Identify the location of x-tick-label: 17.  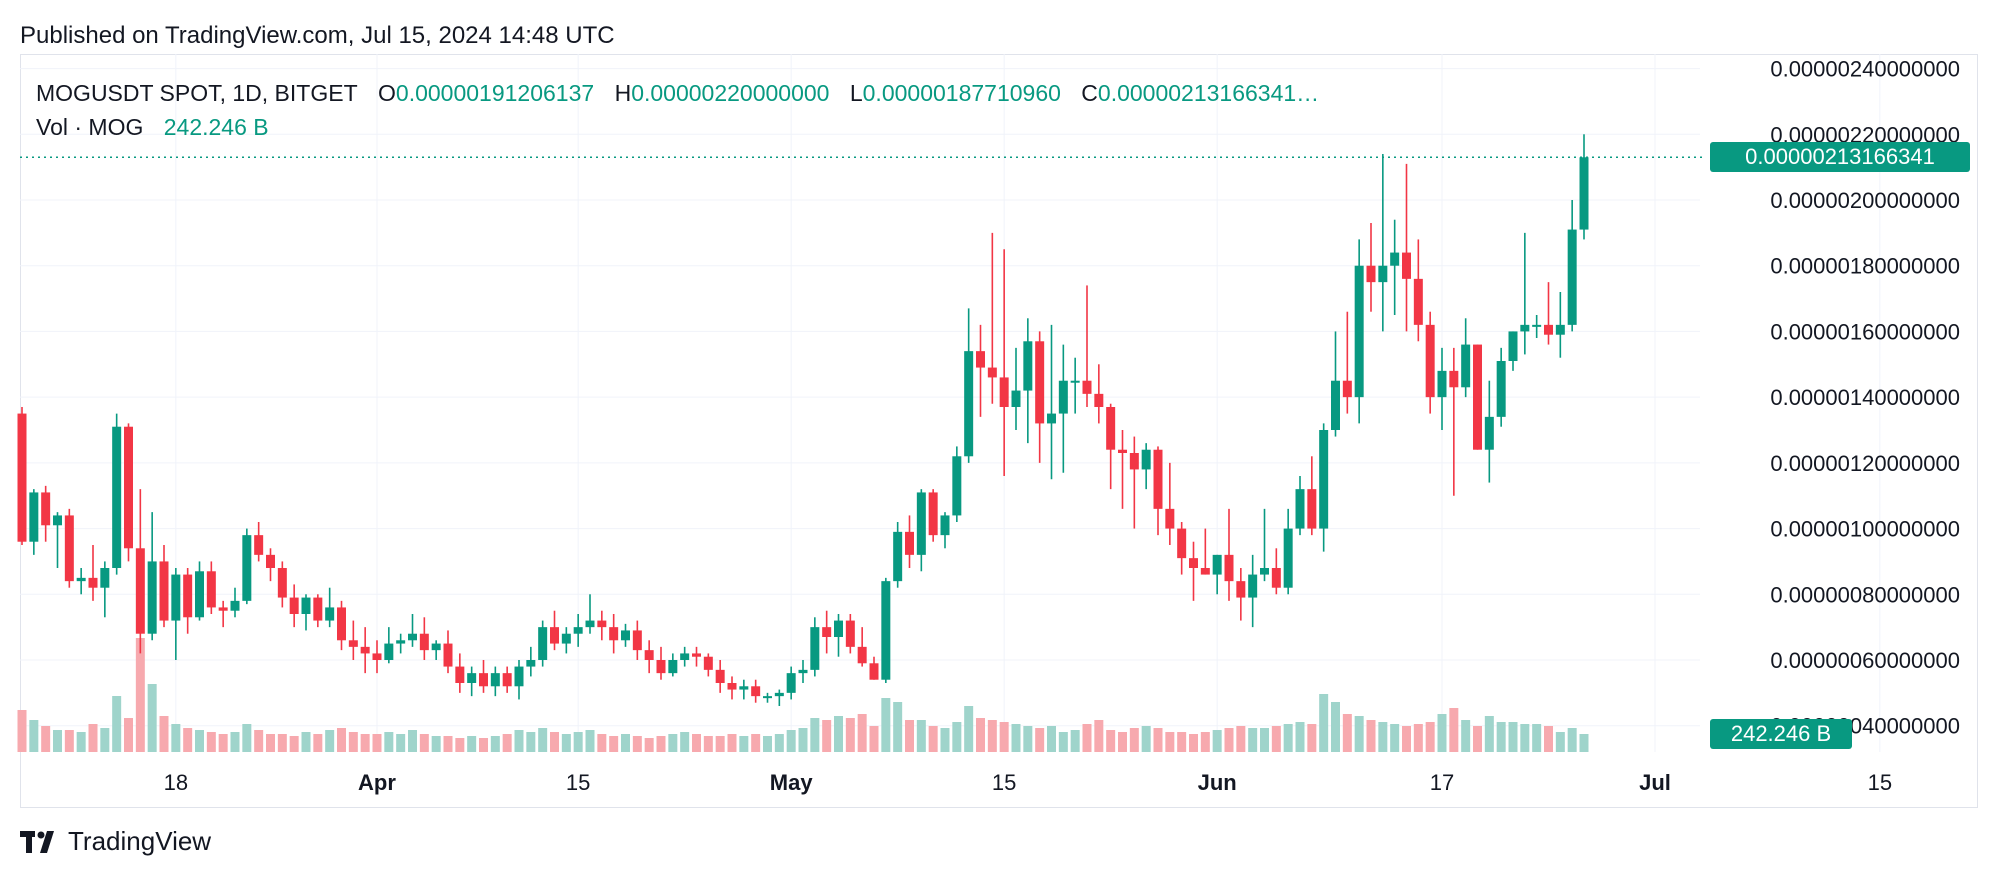
(1442, 782).